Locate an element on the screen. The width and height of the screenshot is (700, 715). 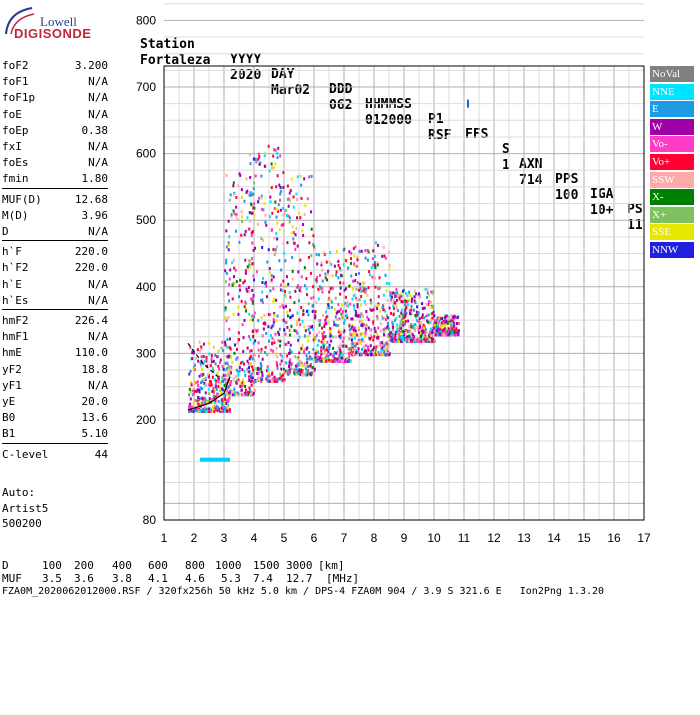
param-label: D is located at coordinates (5, 231).